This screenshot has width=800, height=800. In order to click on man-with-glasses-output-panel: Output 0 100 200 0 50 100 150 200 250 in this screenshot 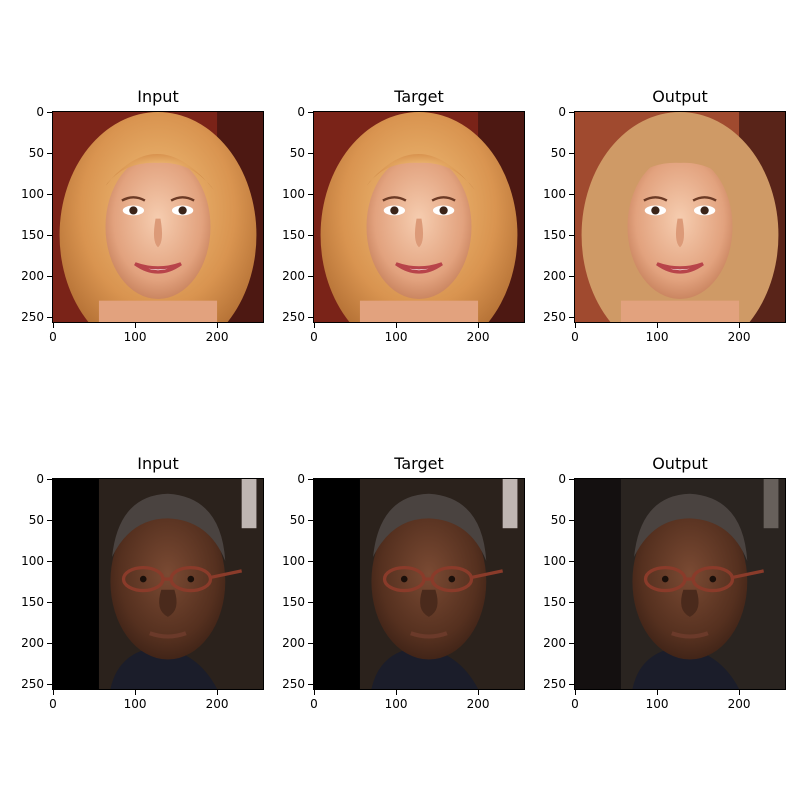, I will do `click(664, 582)`.